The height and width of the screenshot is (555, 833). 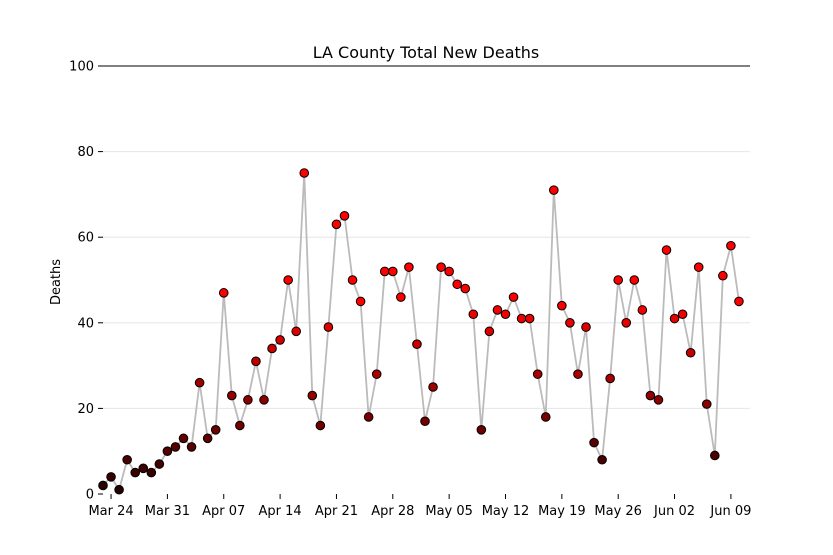 What do you see at coordinates (56, 282) in the screenshot?
I see `y-axis-label: Deaths` at bounding box center [56, 282].